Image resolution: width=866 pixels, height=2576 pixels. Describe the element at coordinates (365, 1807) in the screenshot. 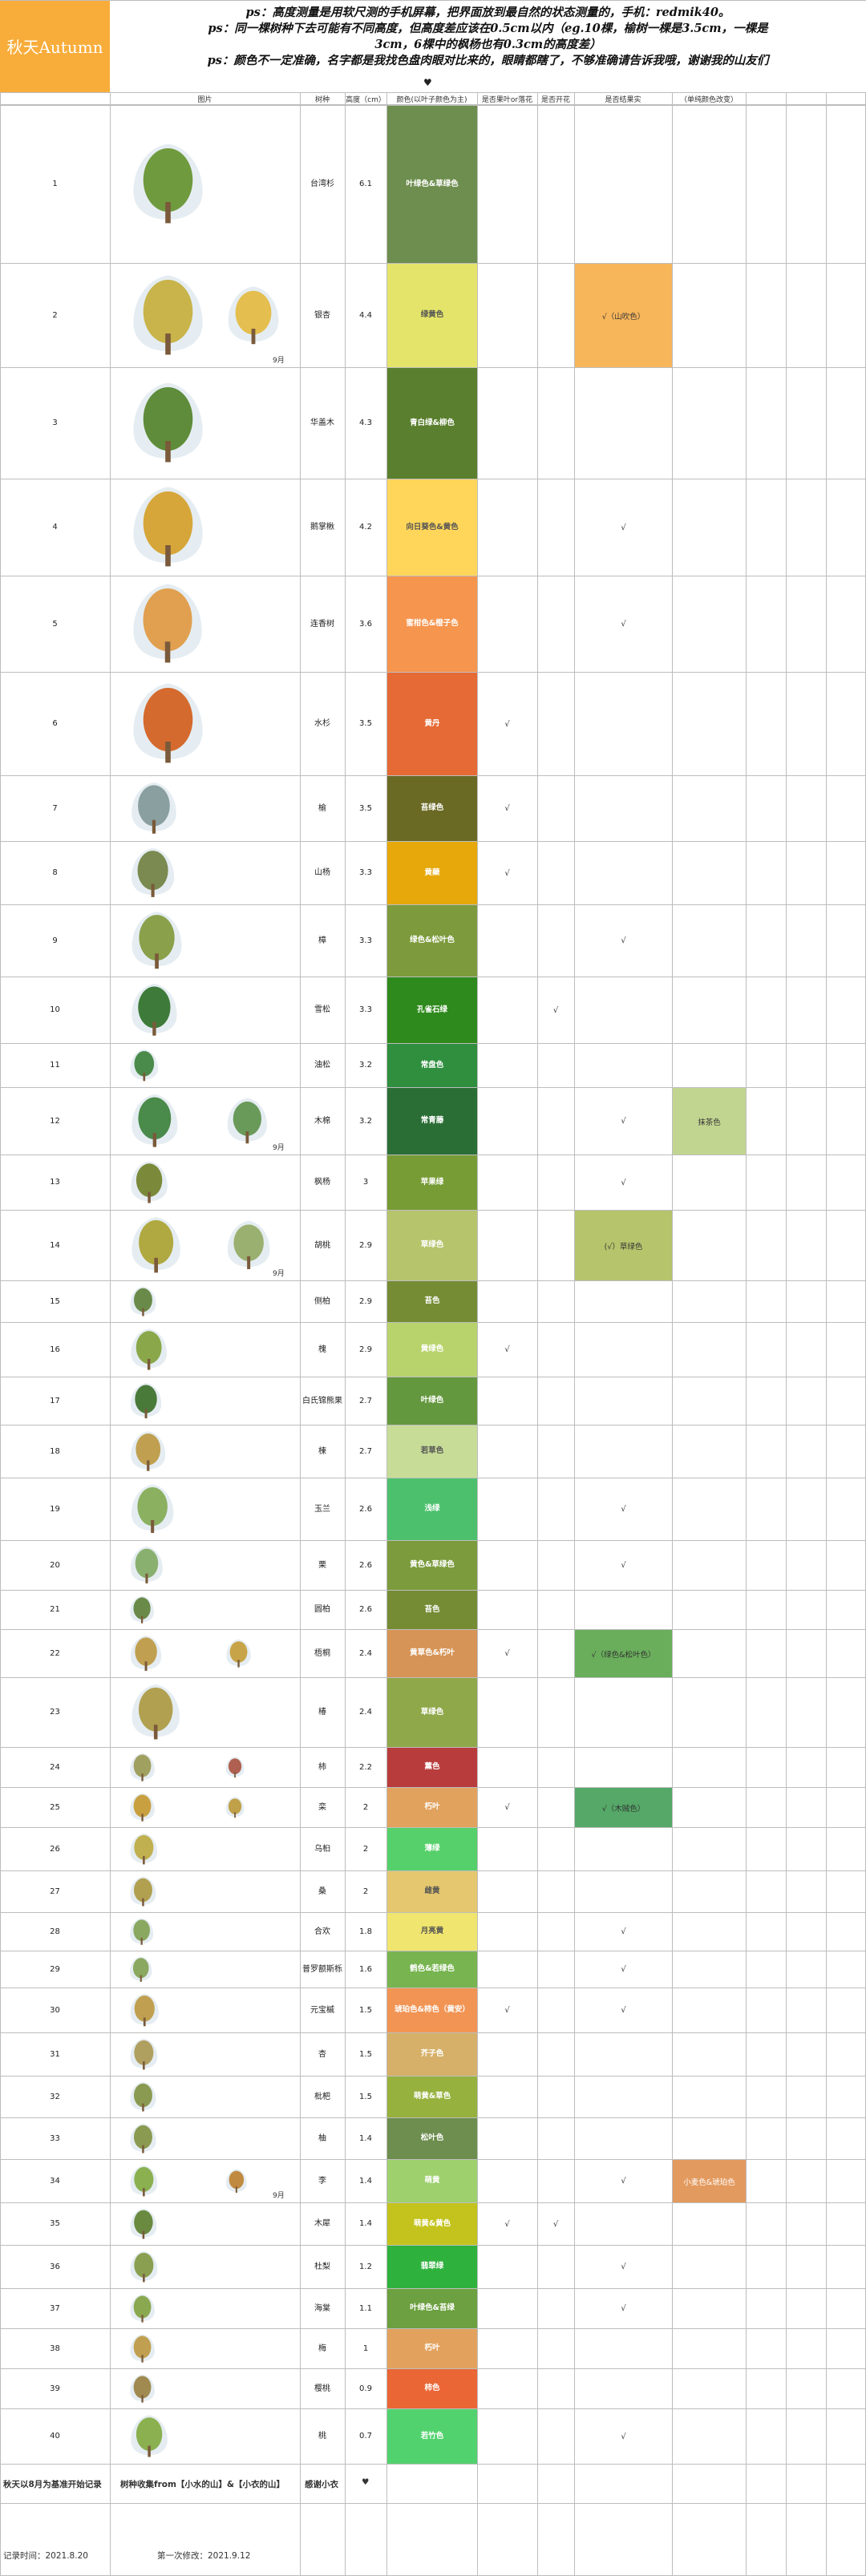

I see `height-value: 2` at that location.